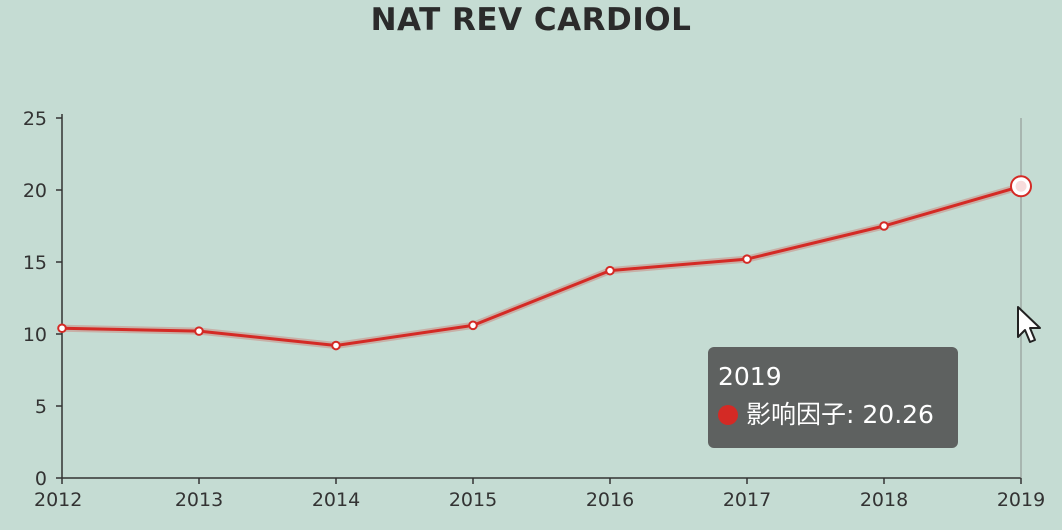 This screenshot has height=530, width=1062. What do you see at coordinates (41, 407) in the screenshot?
I see `y-tick-label: 5` at bounding box center [41, 407].